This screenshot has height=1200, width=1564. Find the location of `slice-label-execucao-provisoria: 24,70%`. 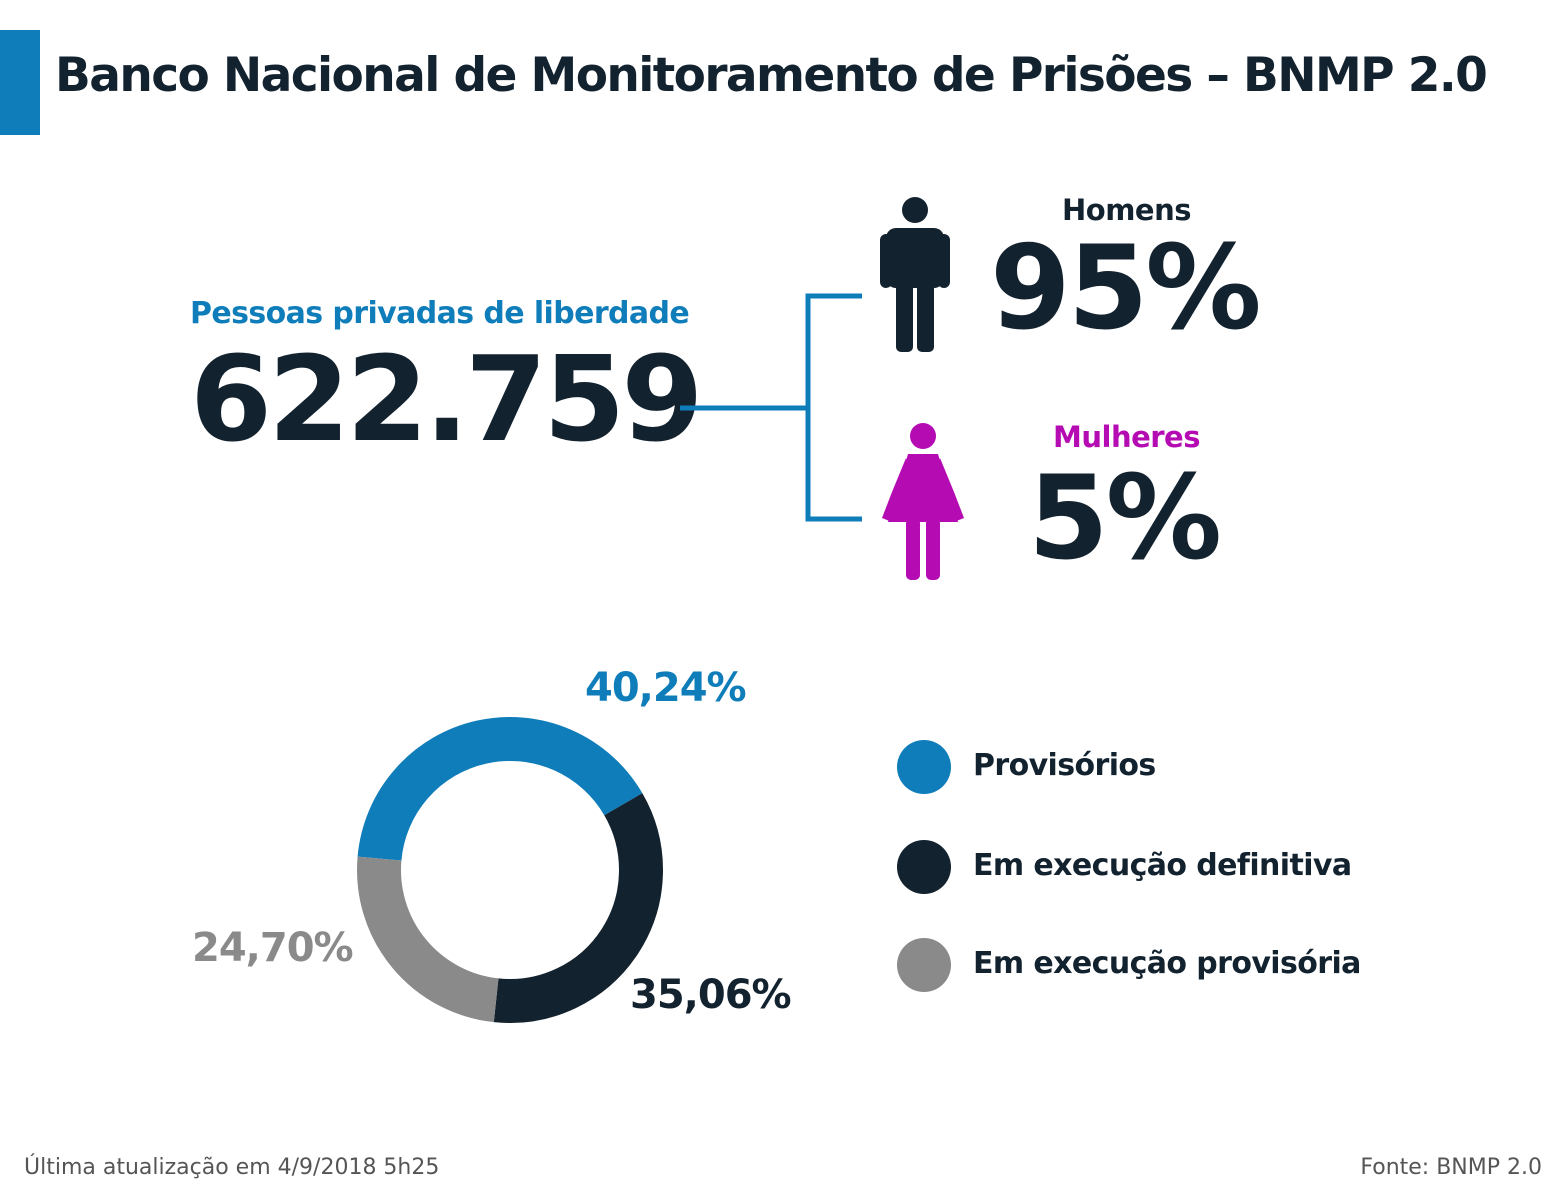

slice-label-execucao-provisoria: 24,70% is located at coordinates (273, 948).